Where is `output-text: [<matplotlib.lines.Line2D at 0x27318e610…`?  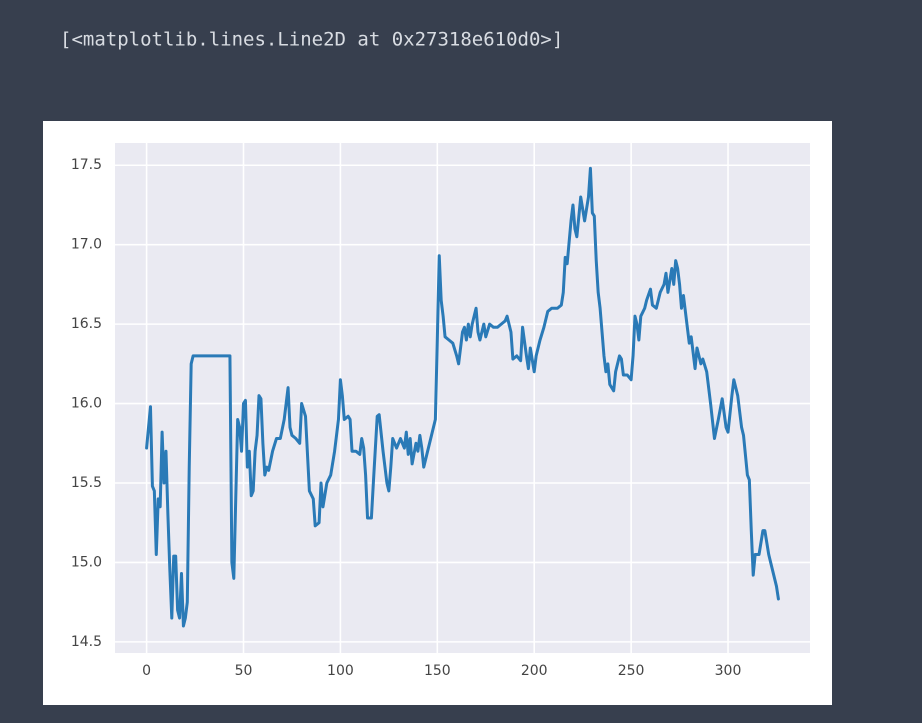 output-text: [<matplotlib.lines.Line2D at 0x27318e610… is located at coordinates (311, 40).